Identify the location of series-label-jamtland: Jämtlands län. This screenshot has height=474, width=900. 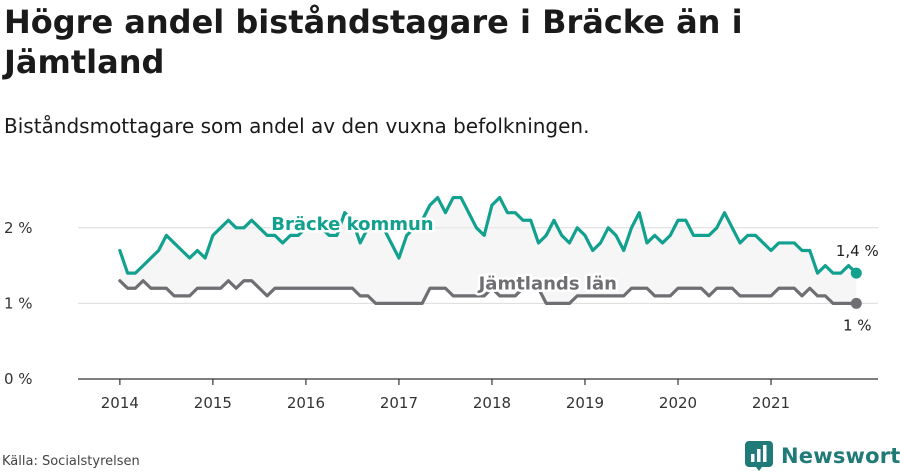
(547, 283).